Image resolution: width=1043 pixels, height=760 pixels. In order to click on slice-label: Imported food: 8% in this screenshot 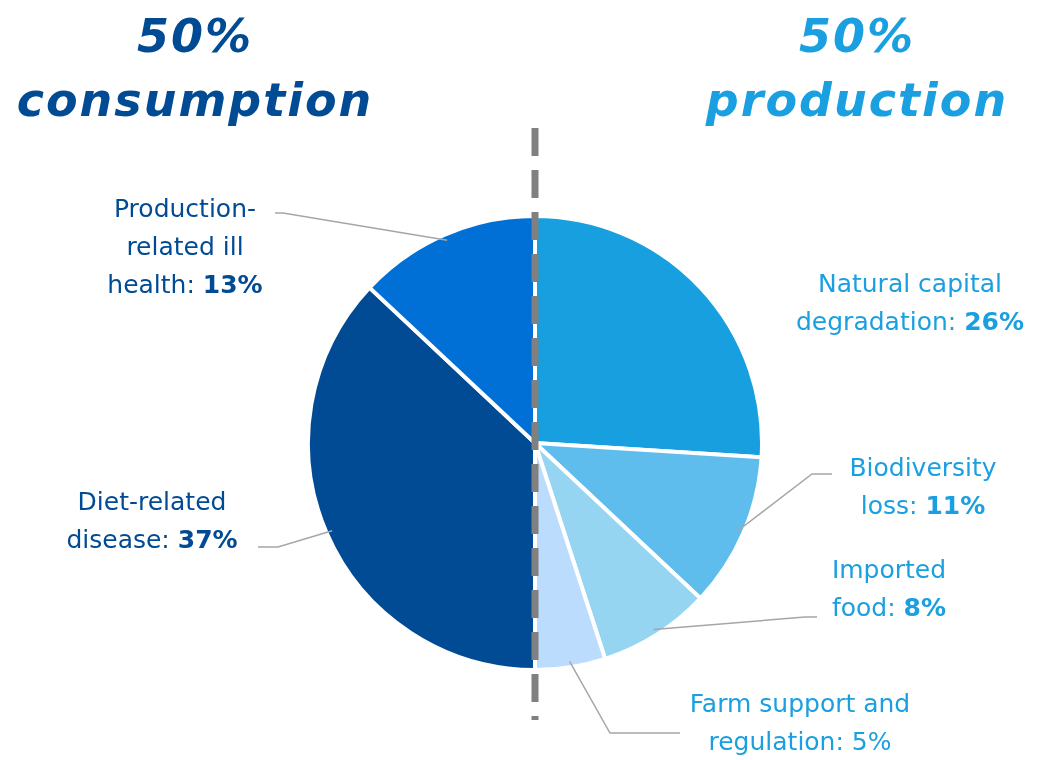, I will do `click(889, 588)`.